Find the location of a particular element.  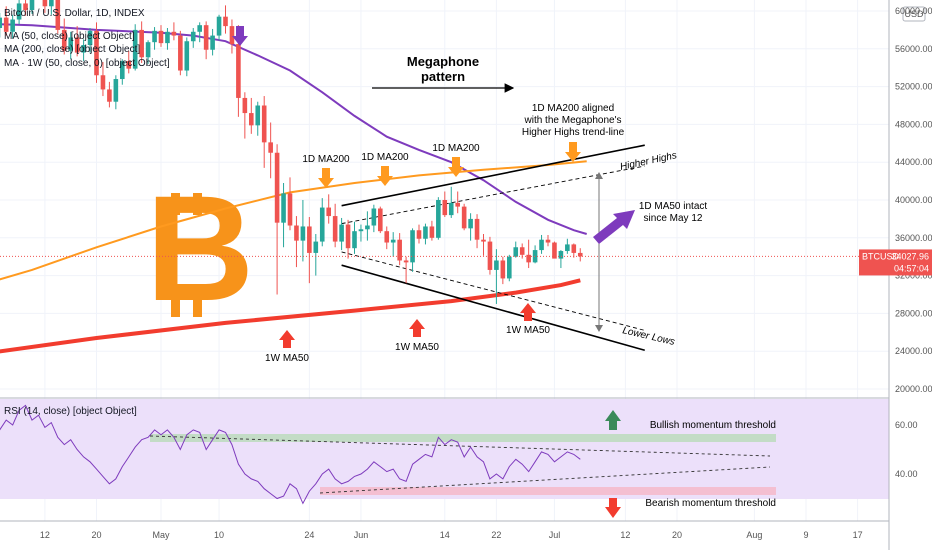

ma200-label-2: 1D MA200 is located at coordinates (385, 157).